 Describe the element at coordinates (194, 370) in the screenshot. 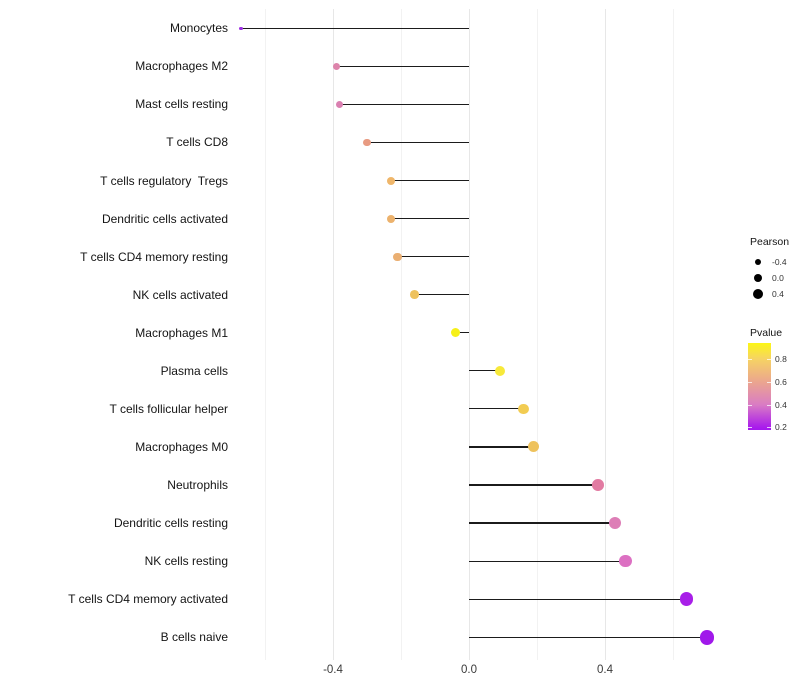

I see `y-axis-label: Plasma cells` at that location.